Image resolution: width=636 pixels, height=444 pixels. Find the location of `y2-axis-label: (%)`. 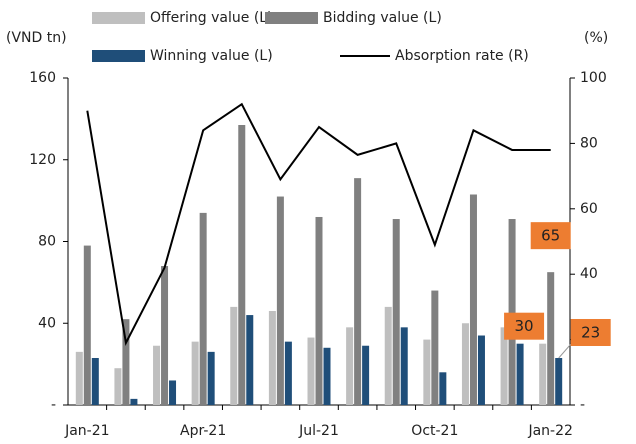

y2-axis-label: (%) is located at coordinates (596, 38).